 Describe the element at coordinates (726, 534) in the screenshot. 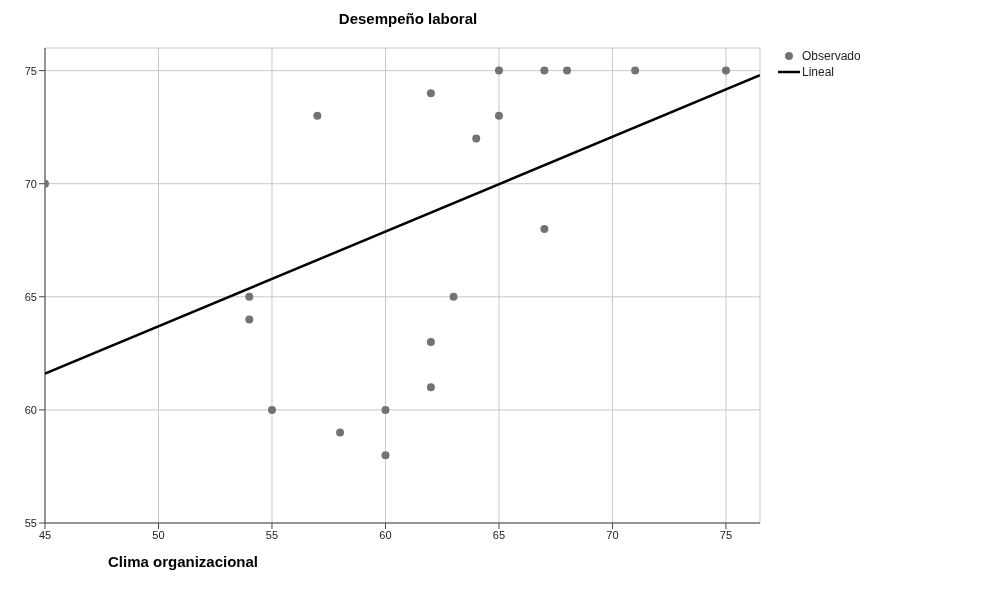

I see `x-tick-label: 75` at that location.